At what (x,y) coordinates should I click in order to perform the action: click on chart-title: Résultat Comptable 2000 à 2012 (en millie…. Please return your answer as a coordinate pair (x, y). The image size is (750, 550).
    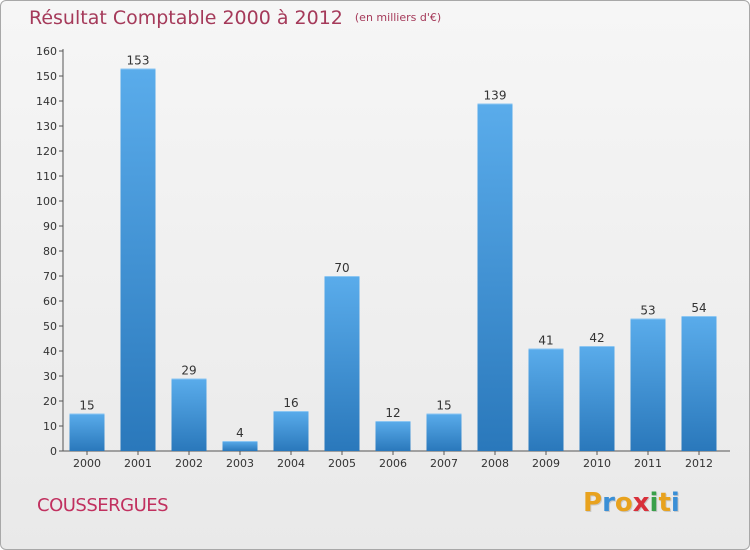
    Looking at the image, I should click on (235, 18).